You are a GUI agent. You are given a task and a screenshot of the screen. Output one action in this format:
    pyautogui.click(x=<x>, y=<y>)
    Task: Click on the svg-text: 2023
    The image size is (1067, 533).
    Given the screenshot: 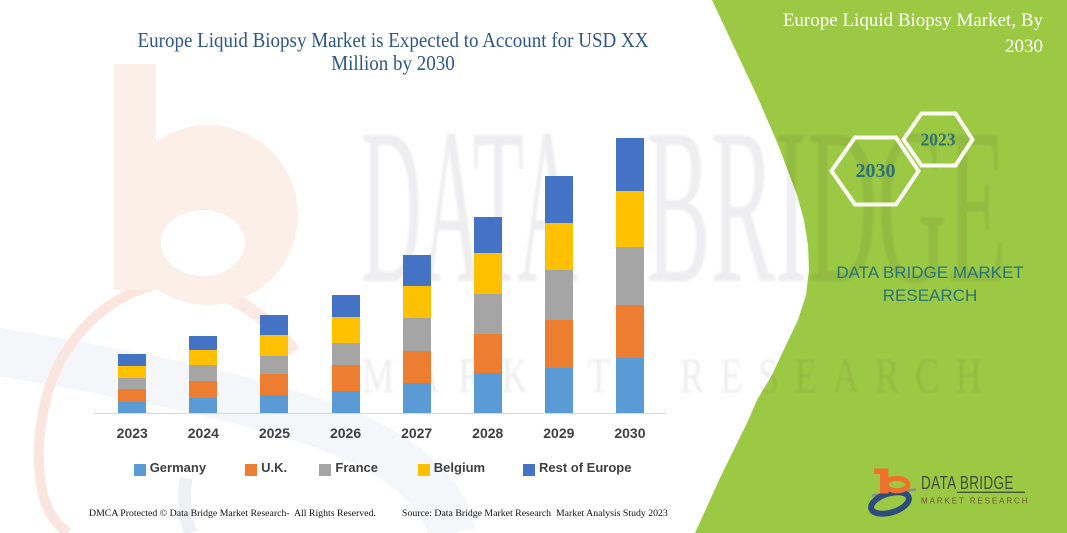 What is the action you would take?
    pyautogui.click(x=938, y=140)
    